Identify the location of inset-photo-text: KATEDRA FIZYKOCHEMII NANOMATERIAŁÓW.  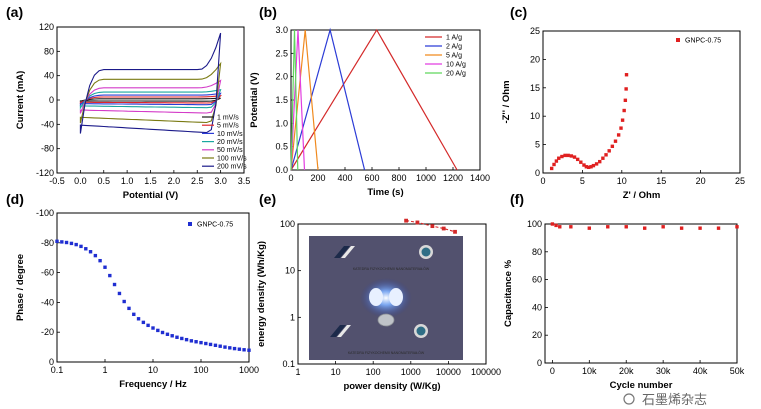
(386, 352).